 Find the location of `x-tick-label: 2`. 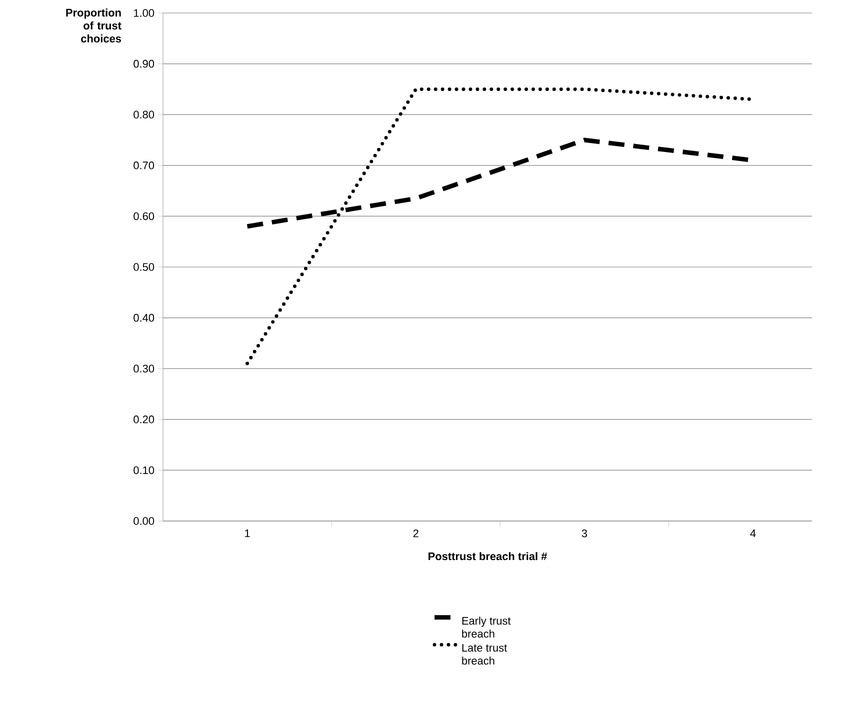

x-tick-label: 2 is located at coordinates (415, 534).